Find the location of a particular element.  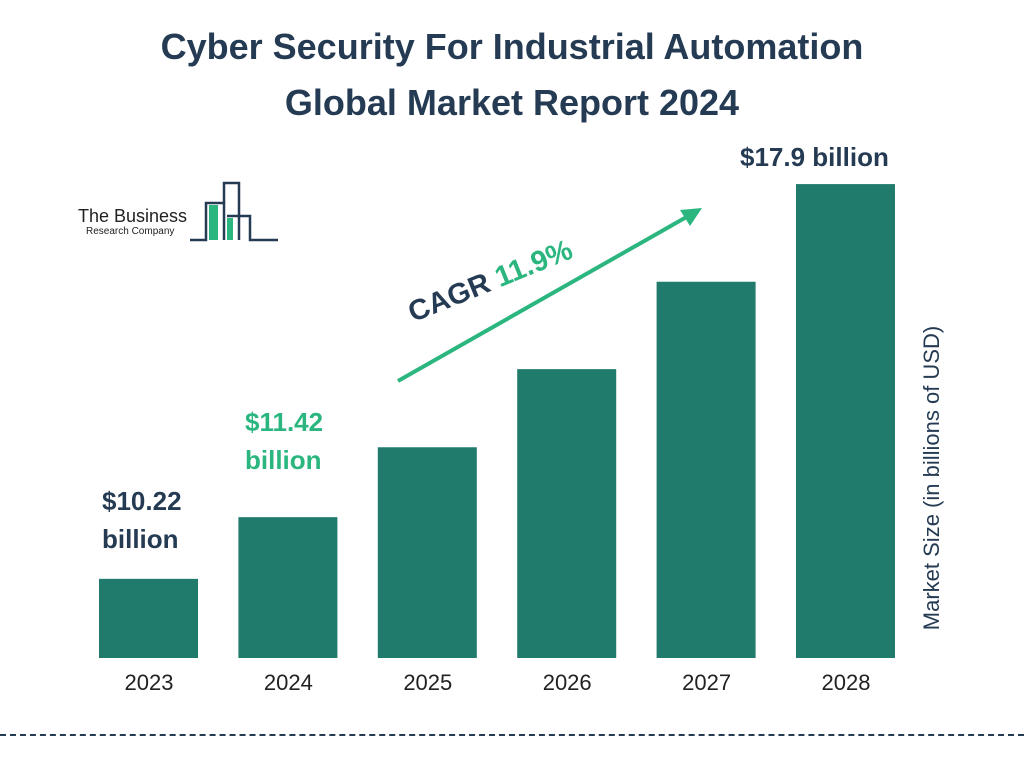

bar-2027 is located at coordinates (706, 469).